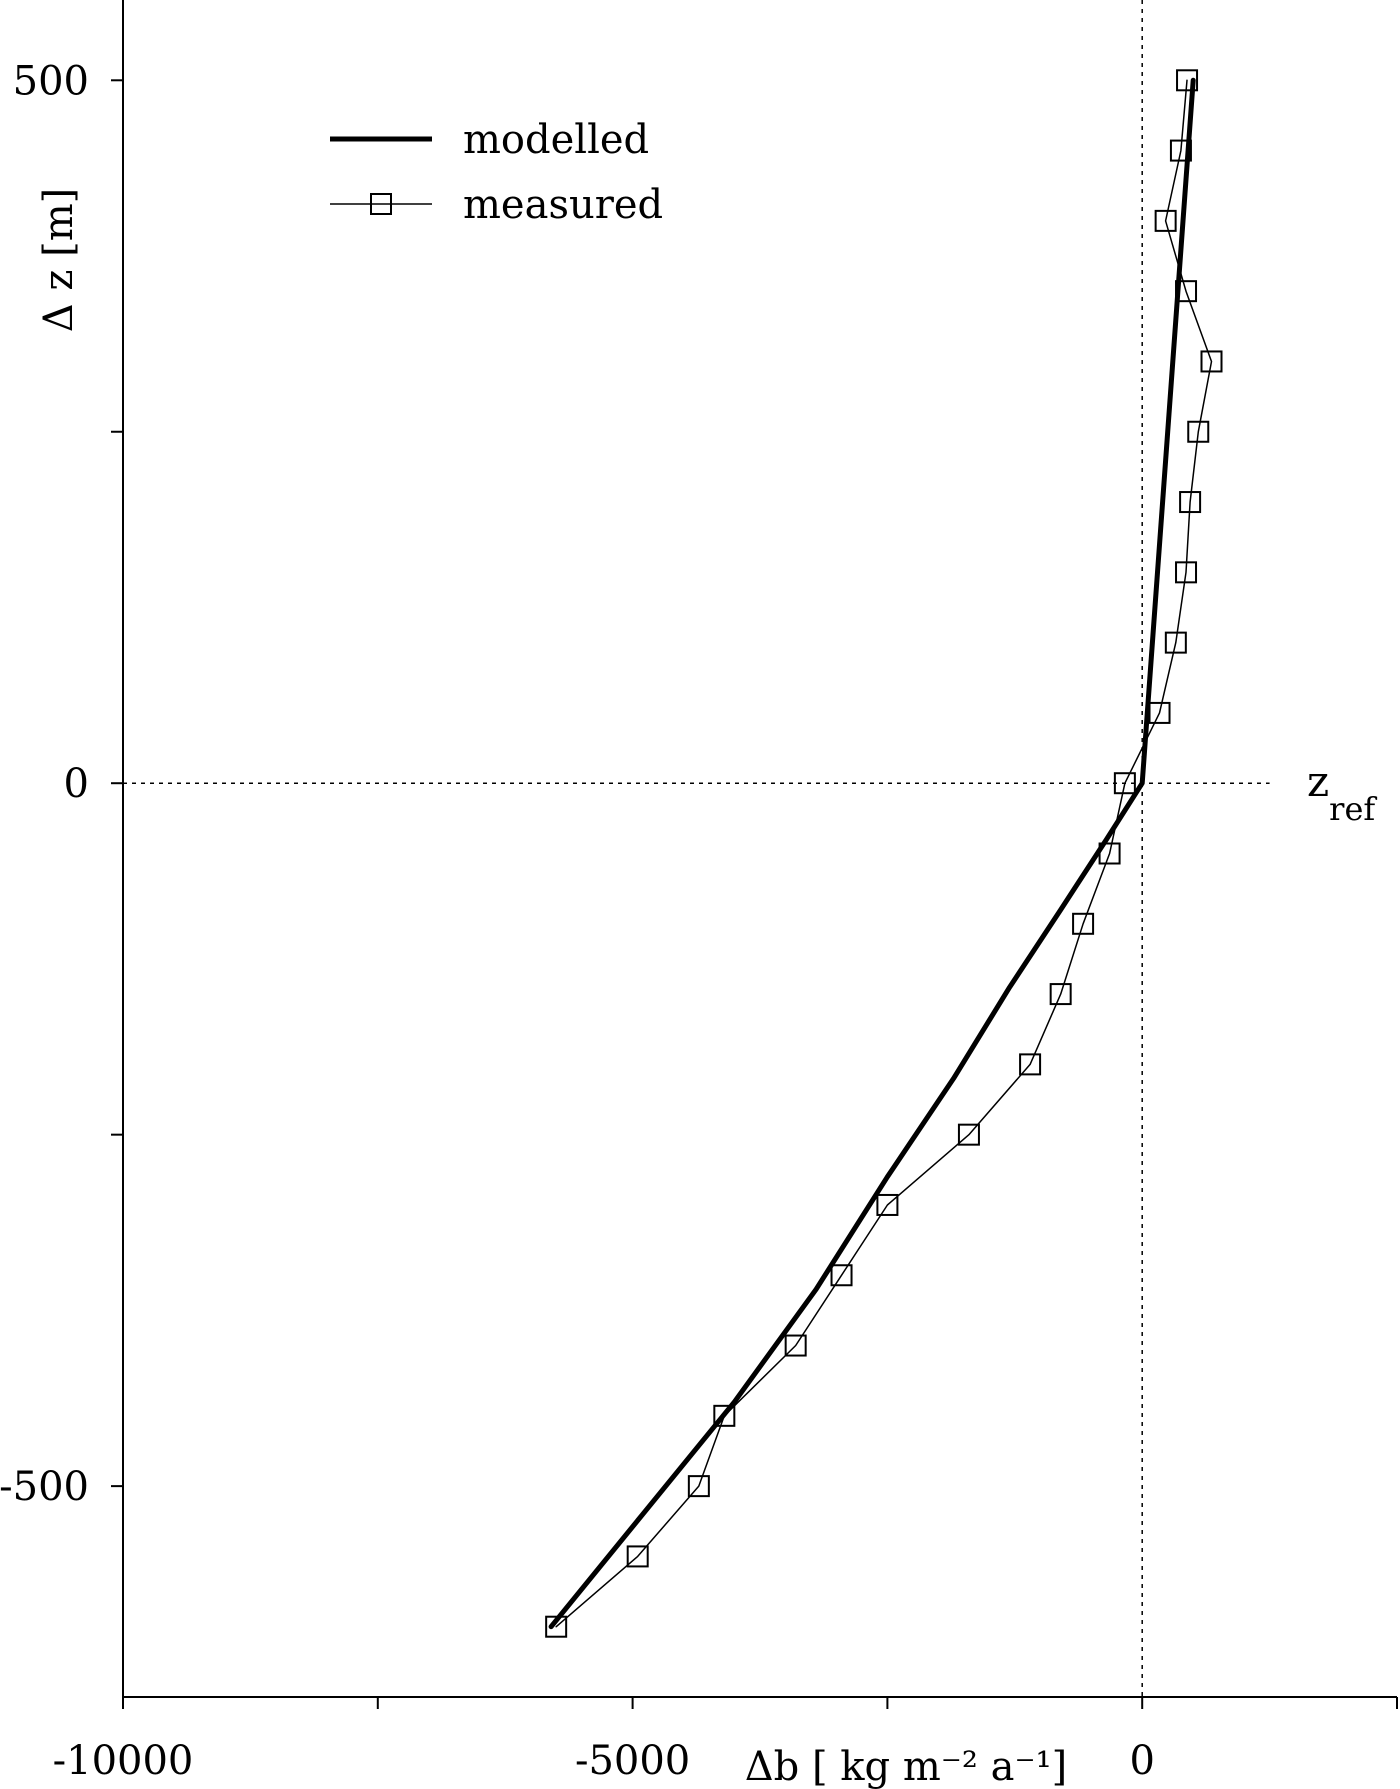 Image resolution: width=1400 pixels, height=1789 pixels. What do you see at coordinates (906, 1766) in the screenshot?
I see `x-axis-label: Δb [ kg m⁻² a⁻¹]` at bounding box center [906, 1766].